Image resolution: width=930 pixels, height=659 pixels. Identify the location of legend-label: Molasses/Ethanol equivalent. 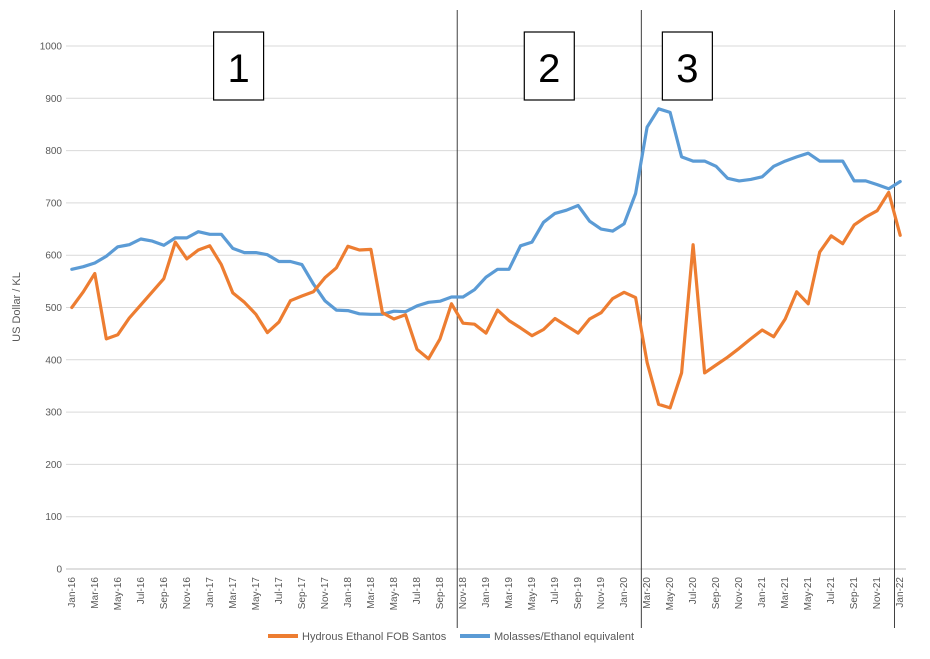
(564, 637).